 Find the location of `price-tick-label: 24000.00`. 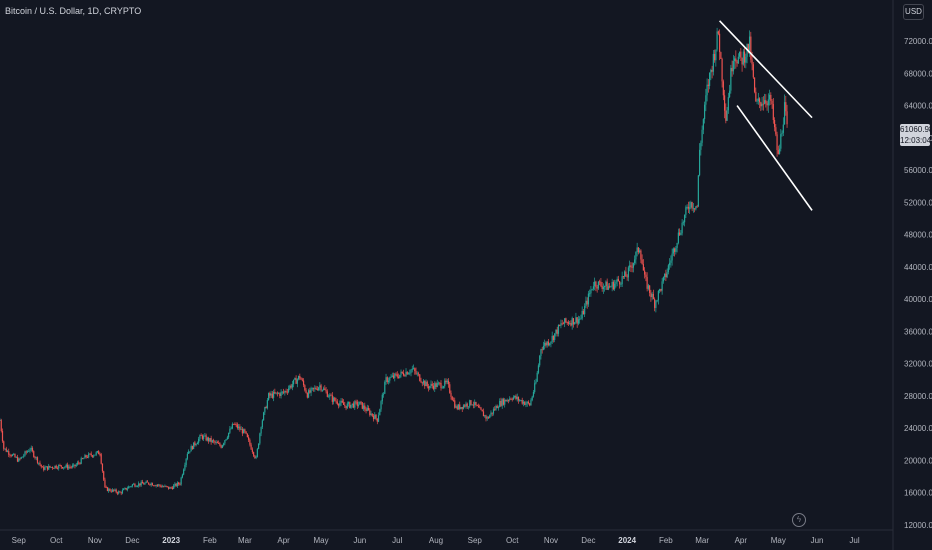

price-tick-label: 24000.00 is located at coordinates (918, 428).